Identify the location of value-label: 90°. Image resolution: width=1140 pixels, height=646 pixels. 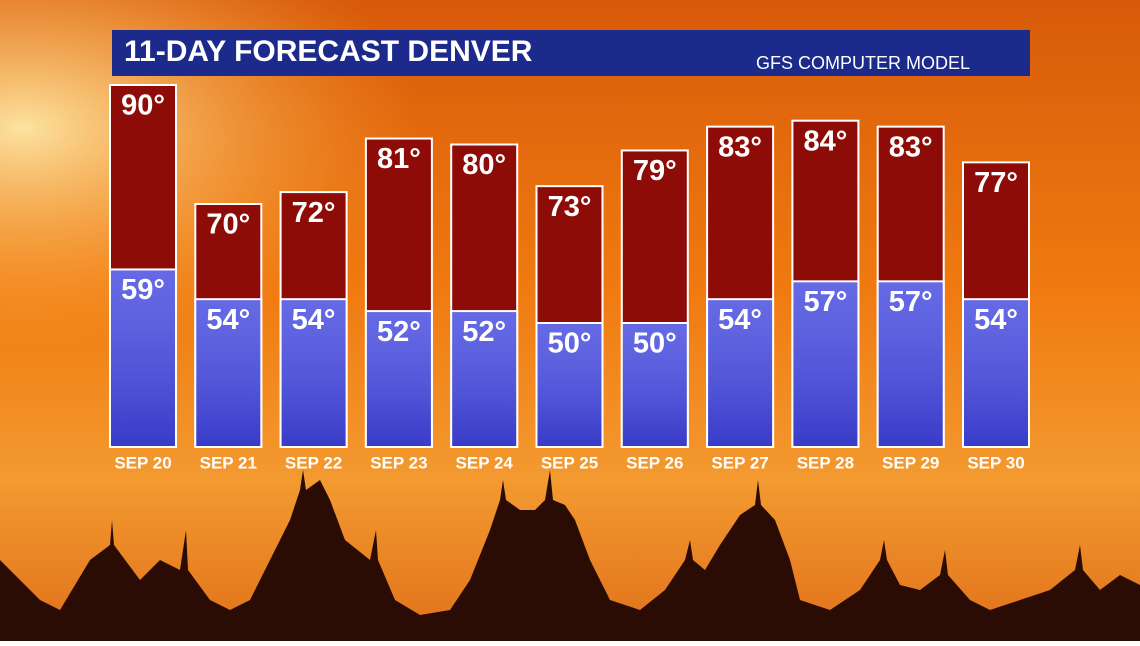
(143, 106).